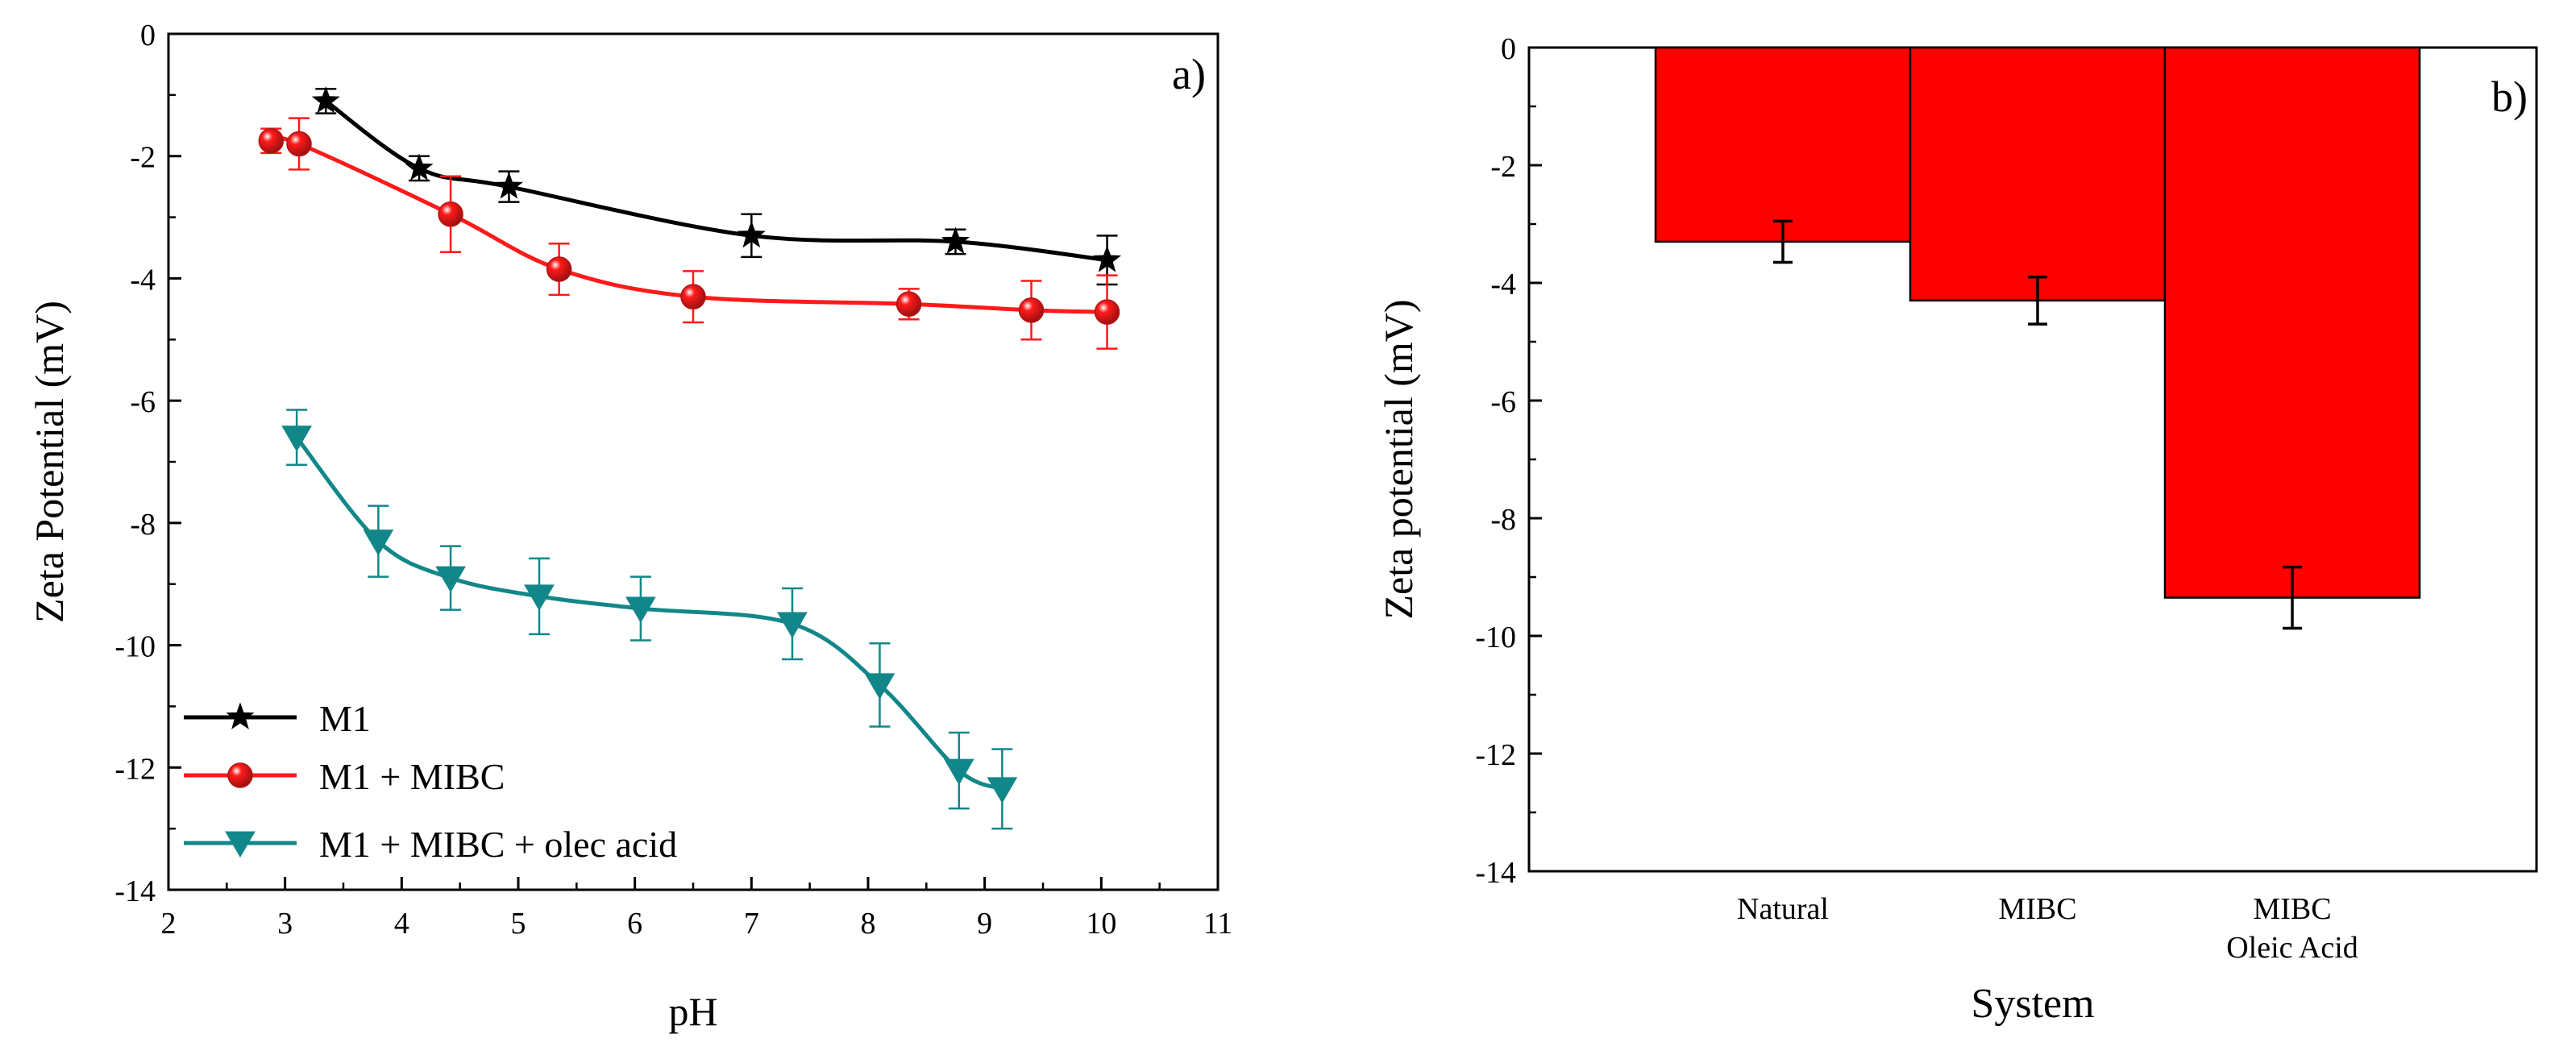  Describe the element at coordinates (2509, 97) in the screenshot. I see `panel-b-label: b)` at that location.